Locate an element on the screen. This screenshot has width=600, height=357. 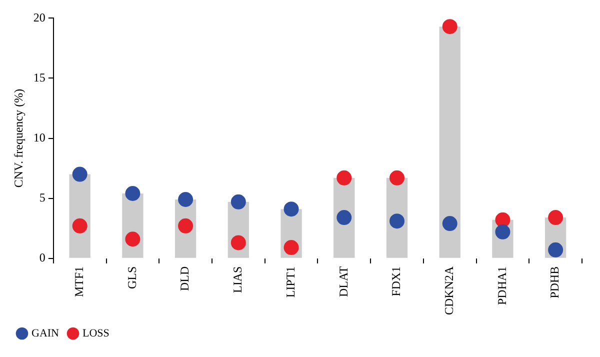
y-tick-label: 0 is located at coordinates (42, 257).